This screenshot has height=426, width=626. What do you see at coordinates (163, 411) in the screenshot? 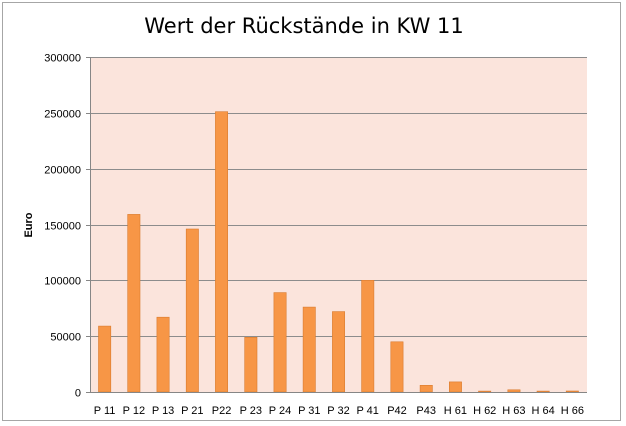
I see `x-tick-label: P 13` at bounding box center [163, 411].